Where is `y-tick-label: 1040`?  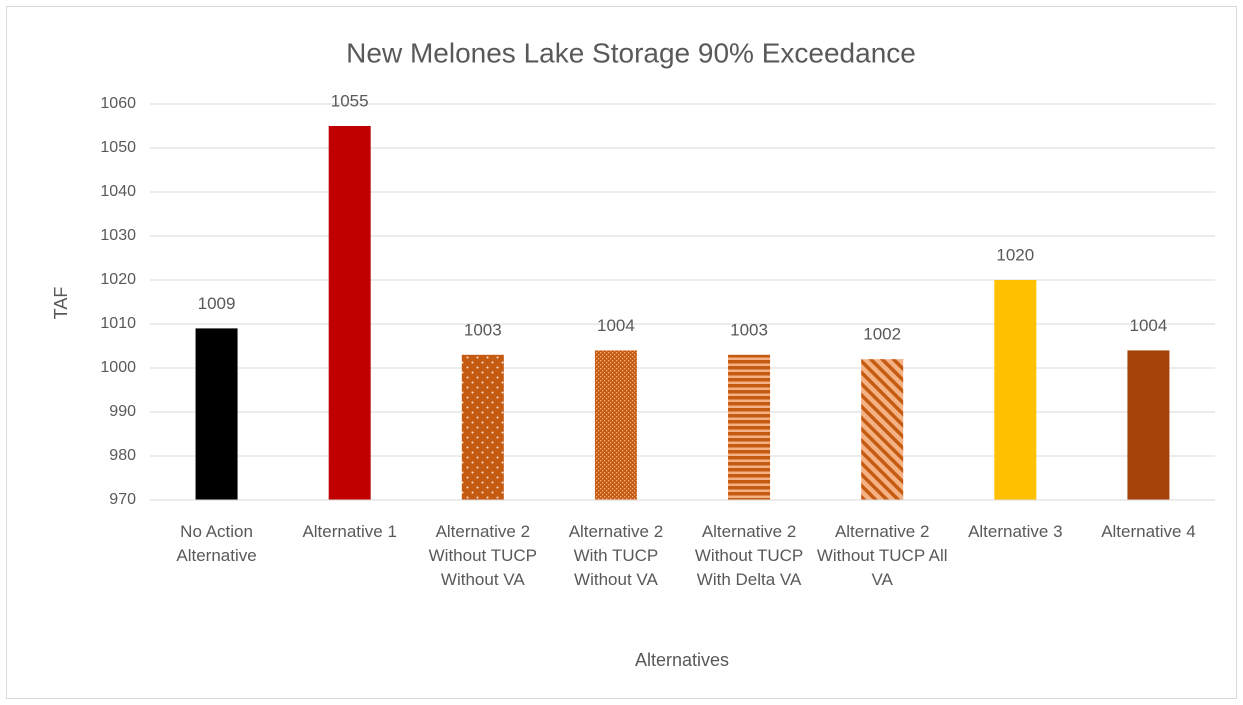 y-tick-label: 1040 is located at coordinates (118, 191).